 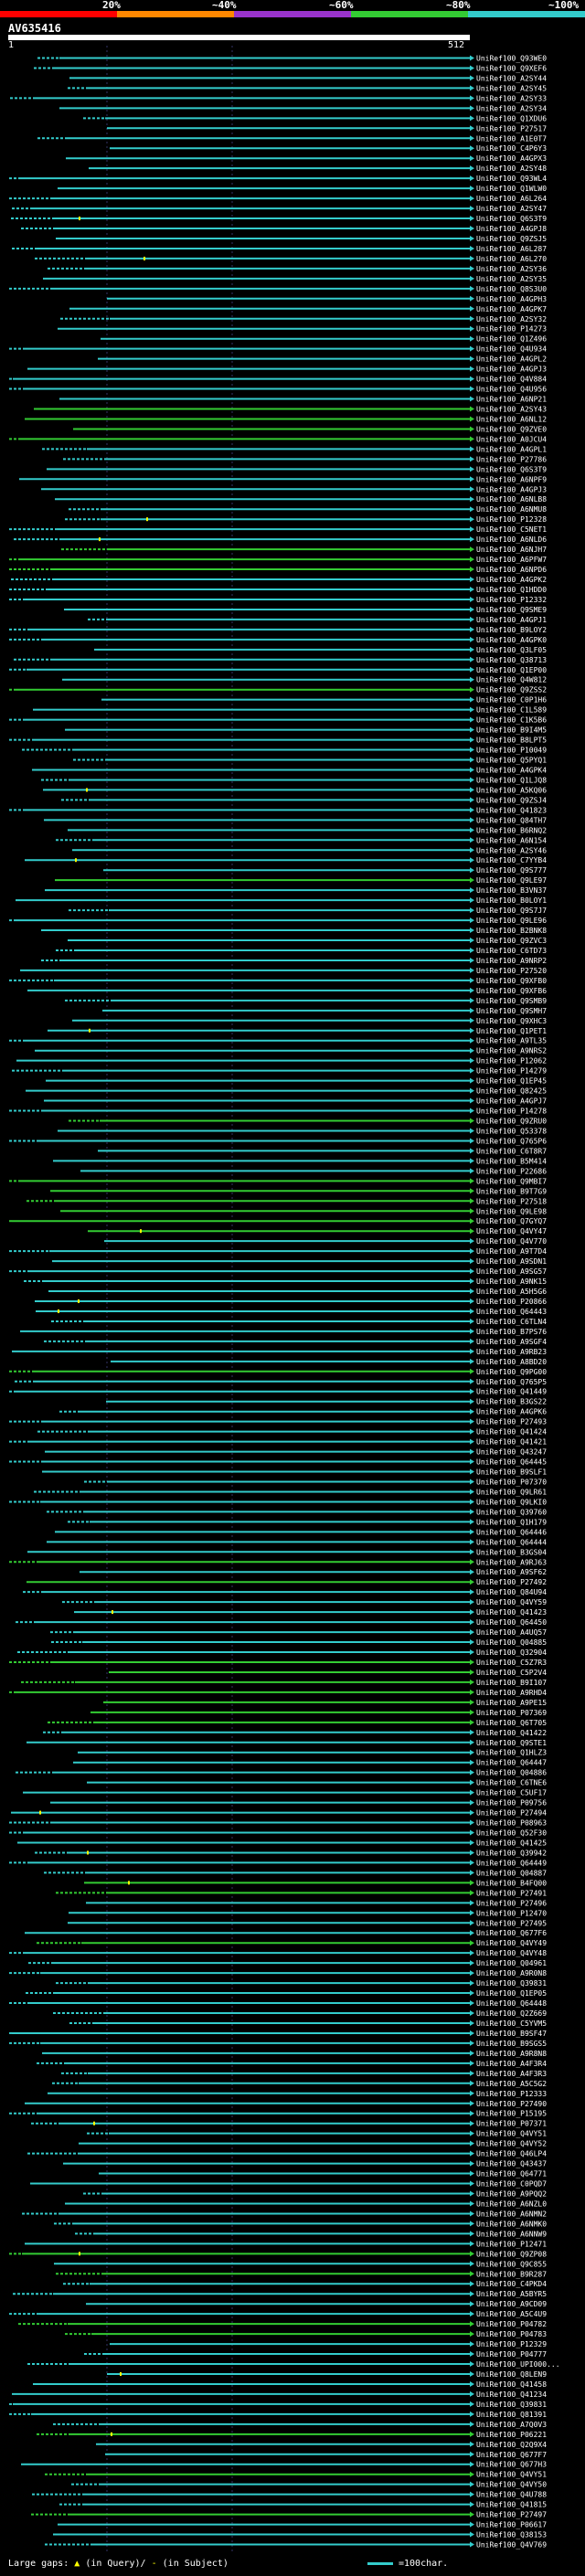 What do you see at coordinates (512, 981) in the screenshot?
I see `hit-label: UniRef100_Q9XFB0` at bounding box center [512, 981].